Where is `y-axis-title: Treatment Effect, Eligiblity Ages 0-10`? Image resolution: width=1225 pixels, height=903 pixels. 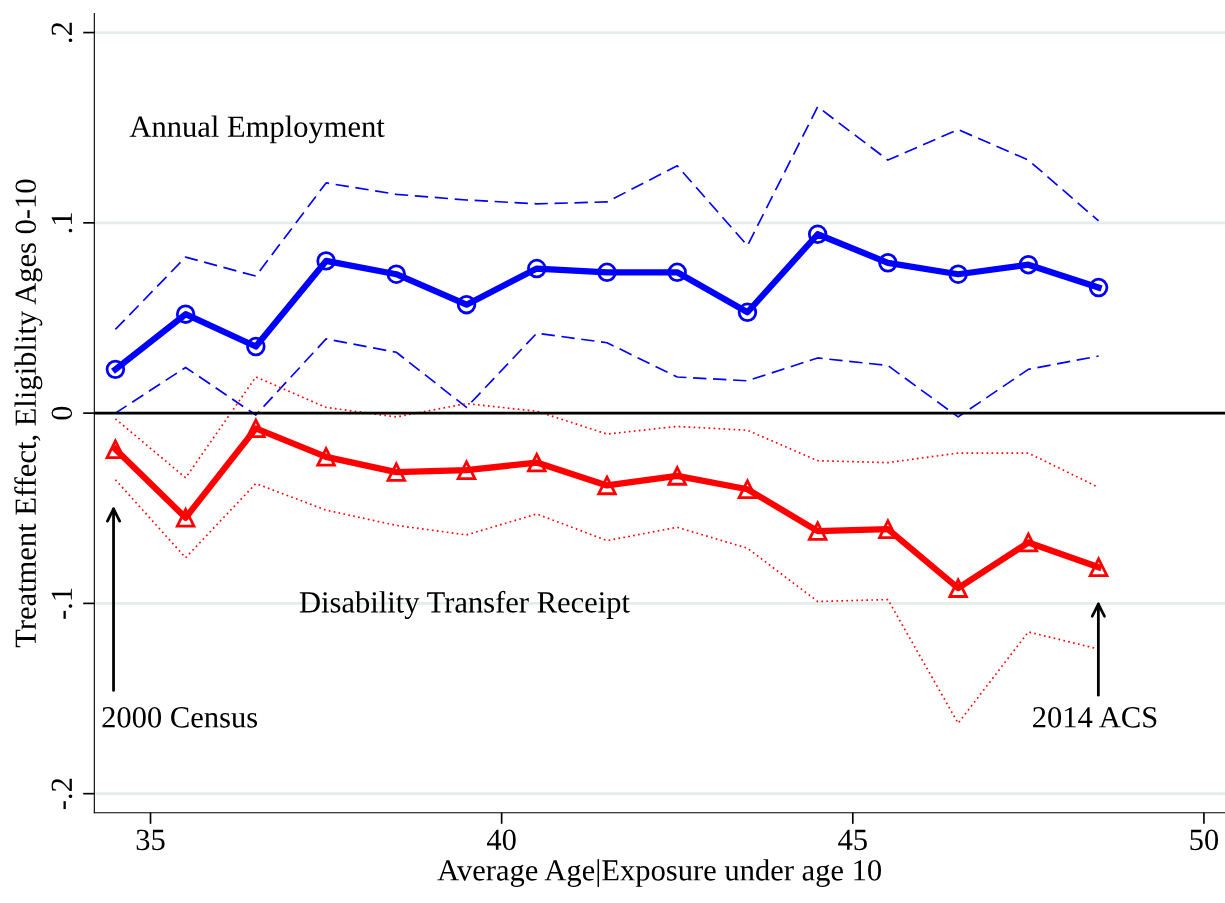 y-axis-title: Treatment Effect, Eligiblity Ages 0-10 is located at coordinates (28, 413).